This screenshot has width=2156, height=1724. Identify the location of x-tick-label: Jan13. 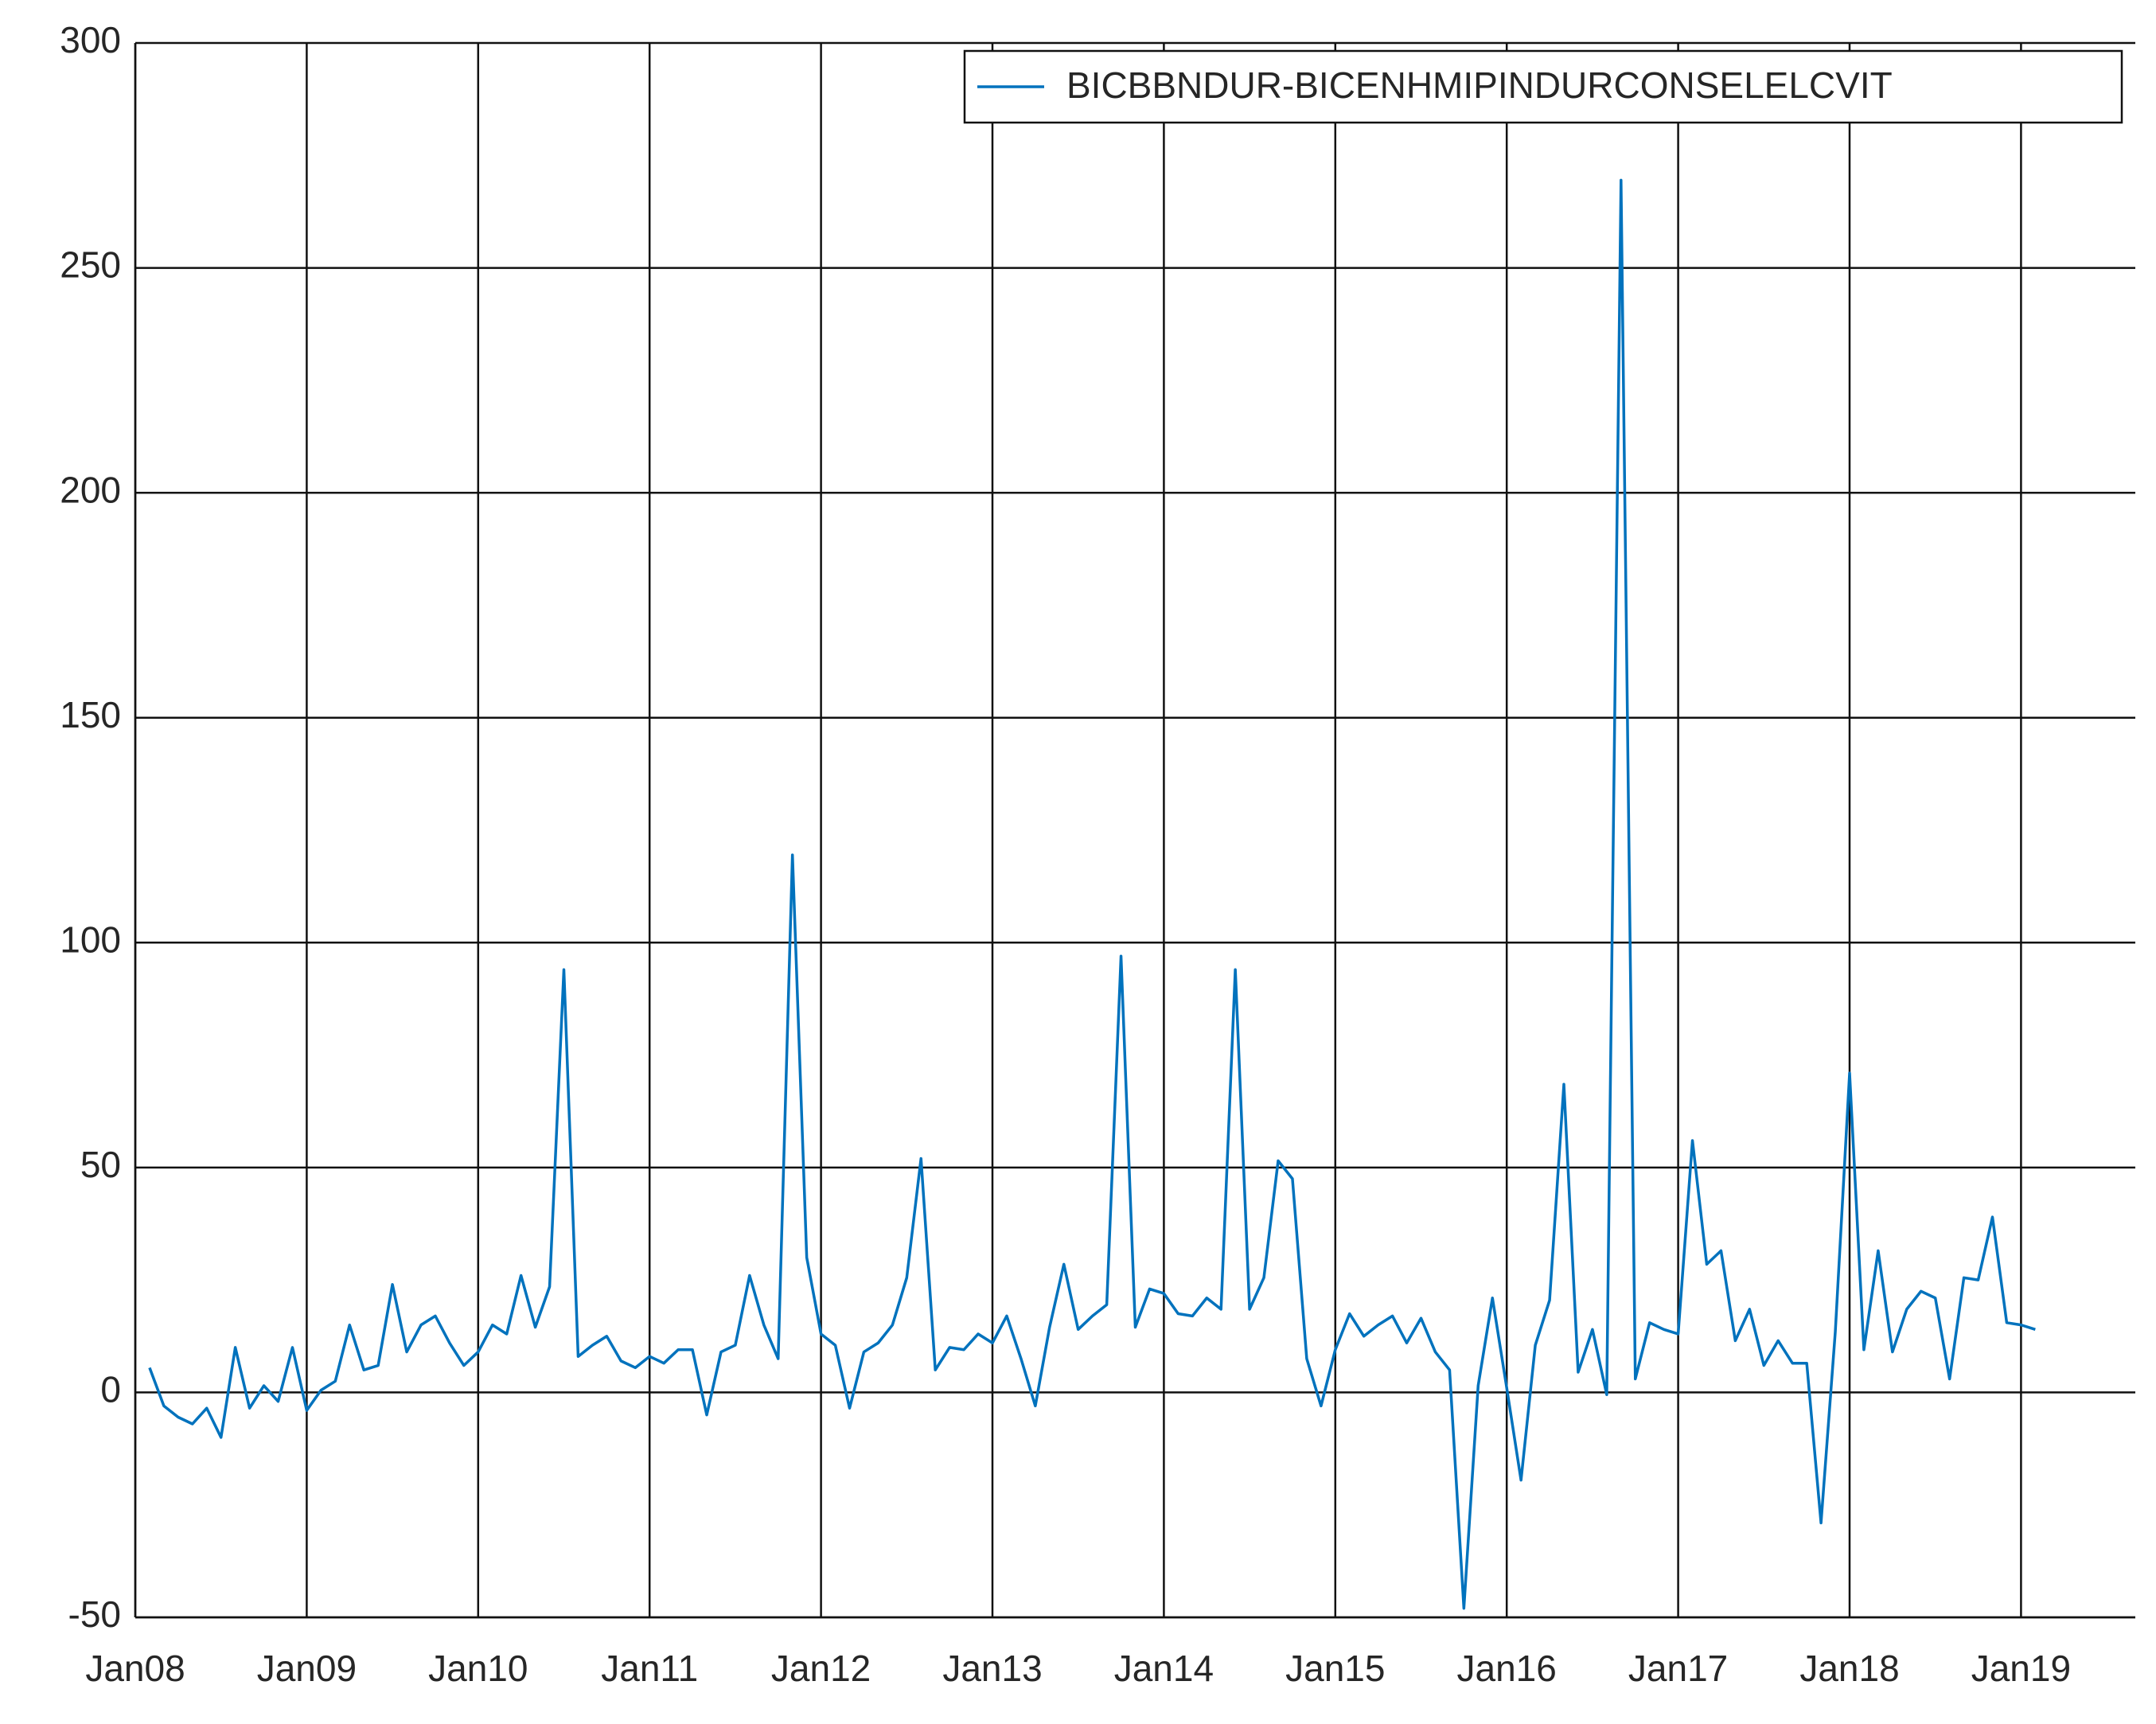
(992, 1668).